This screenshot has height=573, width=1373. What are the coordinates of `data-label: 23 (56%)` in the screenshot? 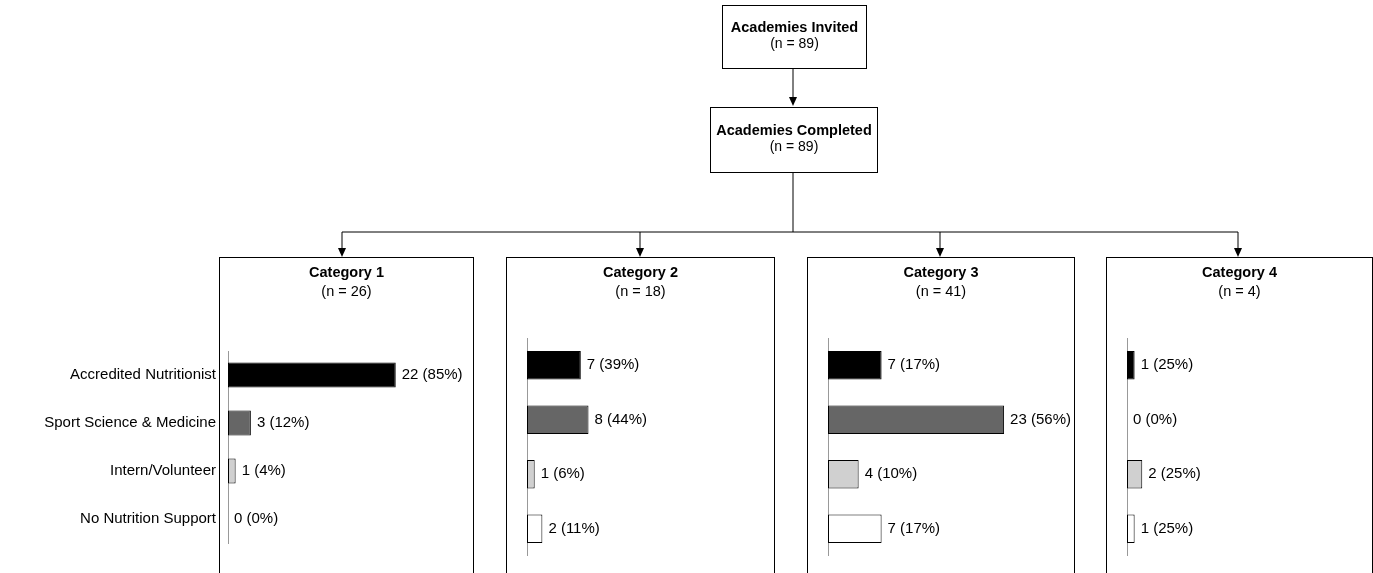 It's located at (1040, 418).